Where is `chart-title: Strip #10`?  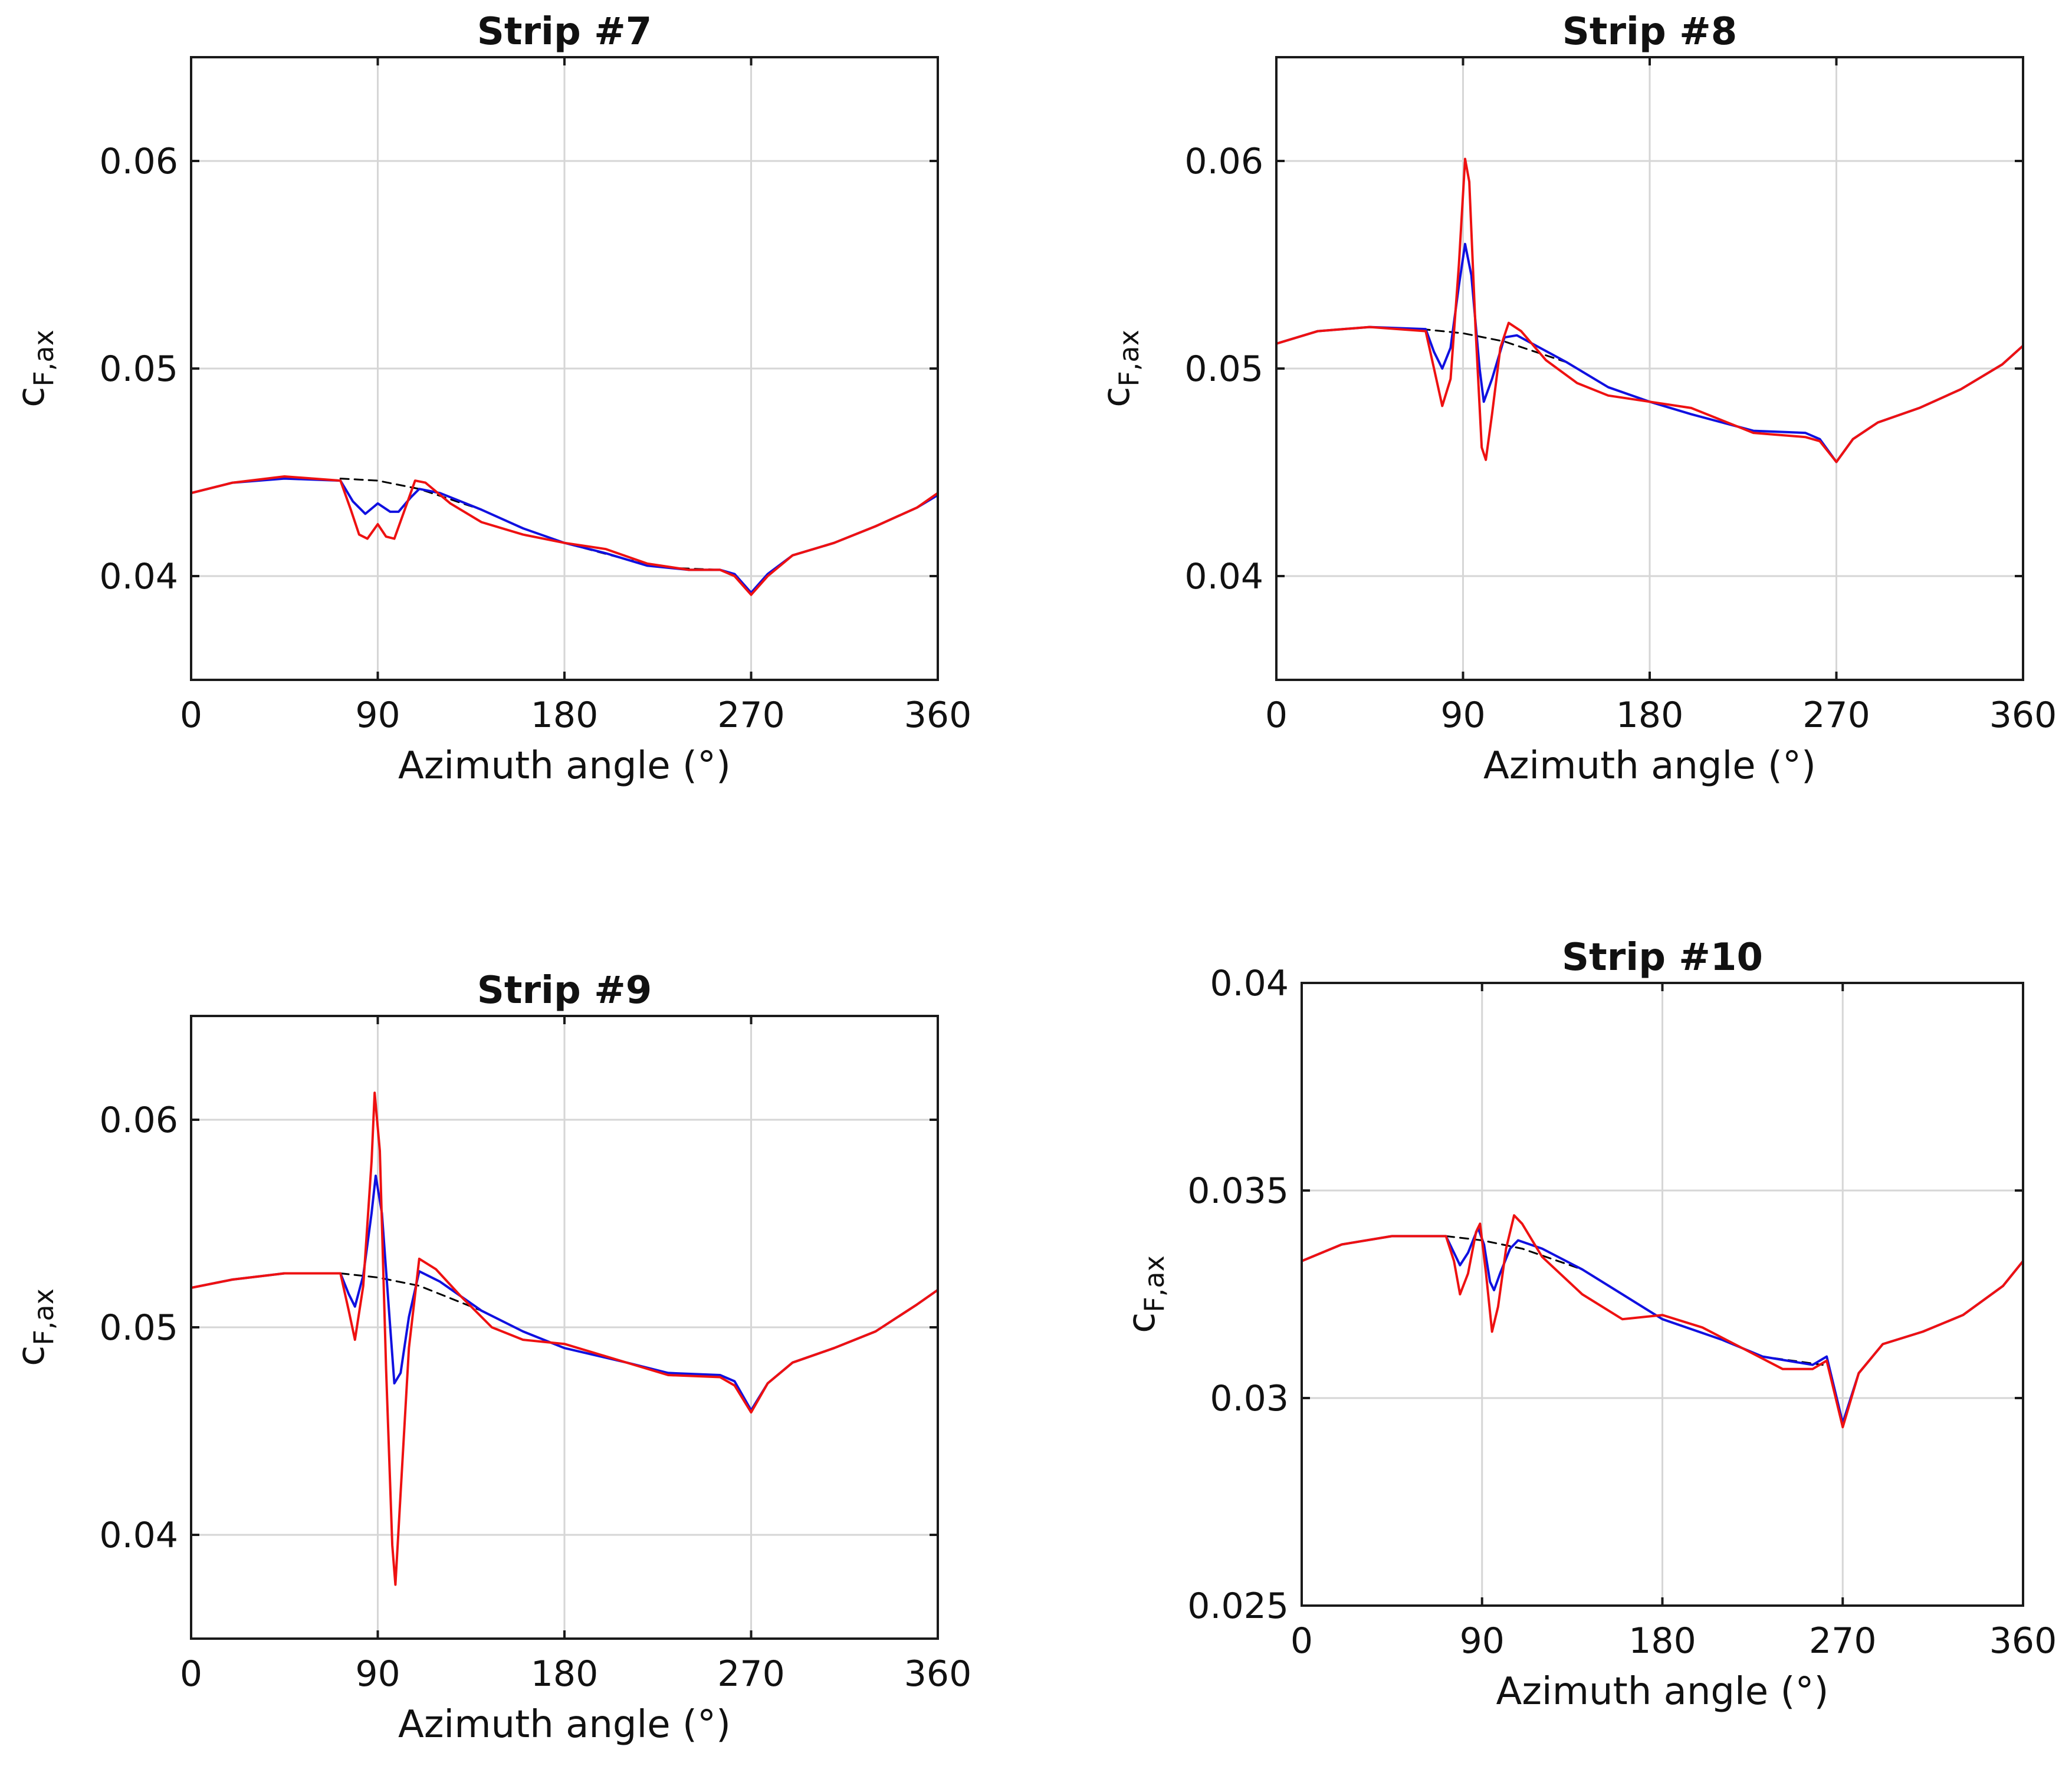
chart-title: Strip #10 is located at coordinates (1662, 957).